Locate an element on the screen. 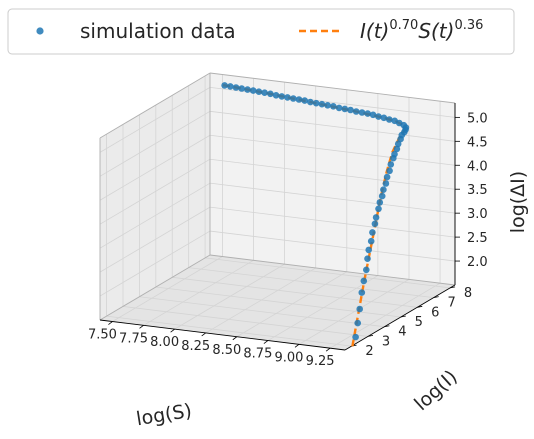 This screenshot has width=534, height=439. x-tick-label: 8.00 is located at coordinates (164, 342).